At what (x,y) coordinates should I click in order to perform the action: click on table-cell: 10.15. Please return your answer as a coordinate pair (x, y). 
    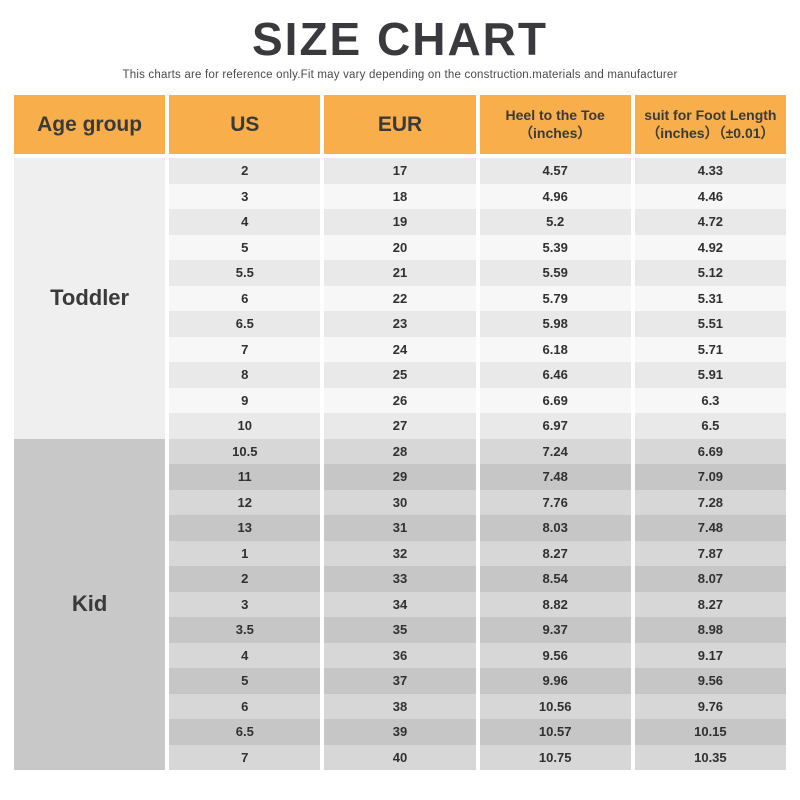
    Looking at the image, I should click on (710, 732).